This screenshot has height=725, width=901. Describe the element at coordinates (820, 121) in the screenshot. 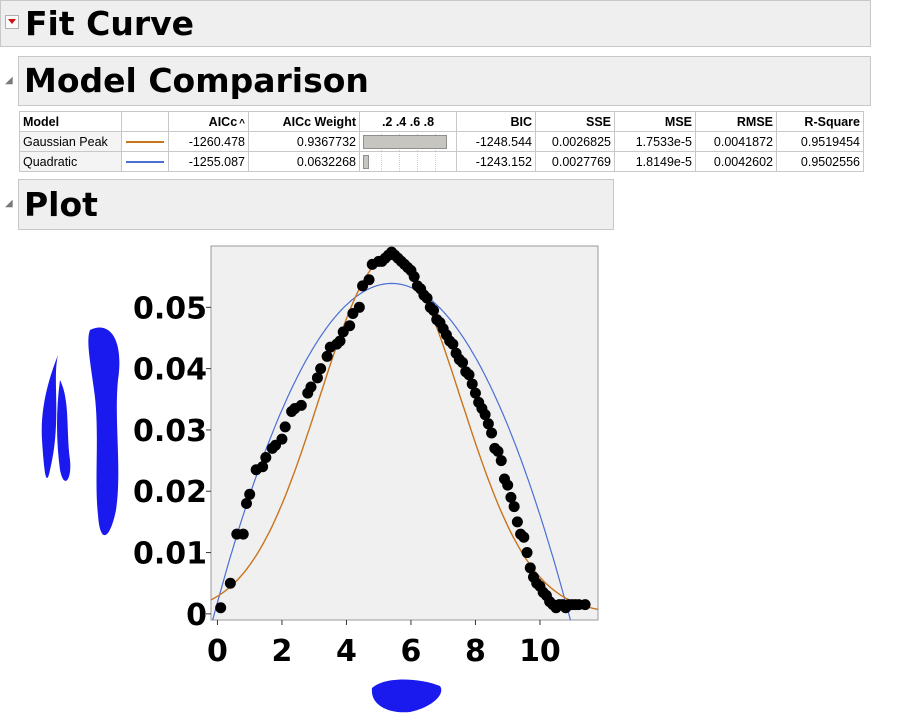

I see `col-rsquare: R-Square` at that location.